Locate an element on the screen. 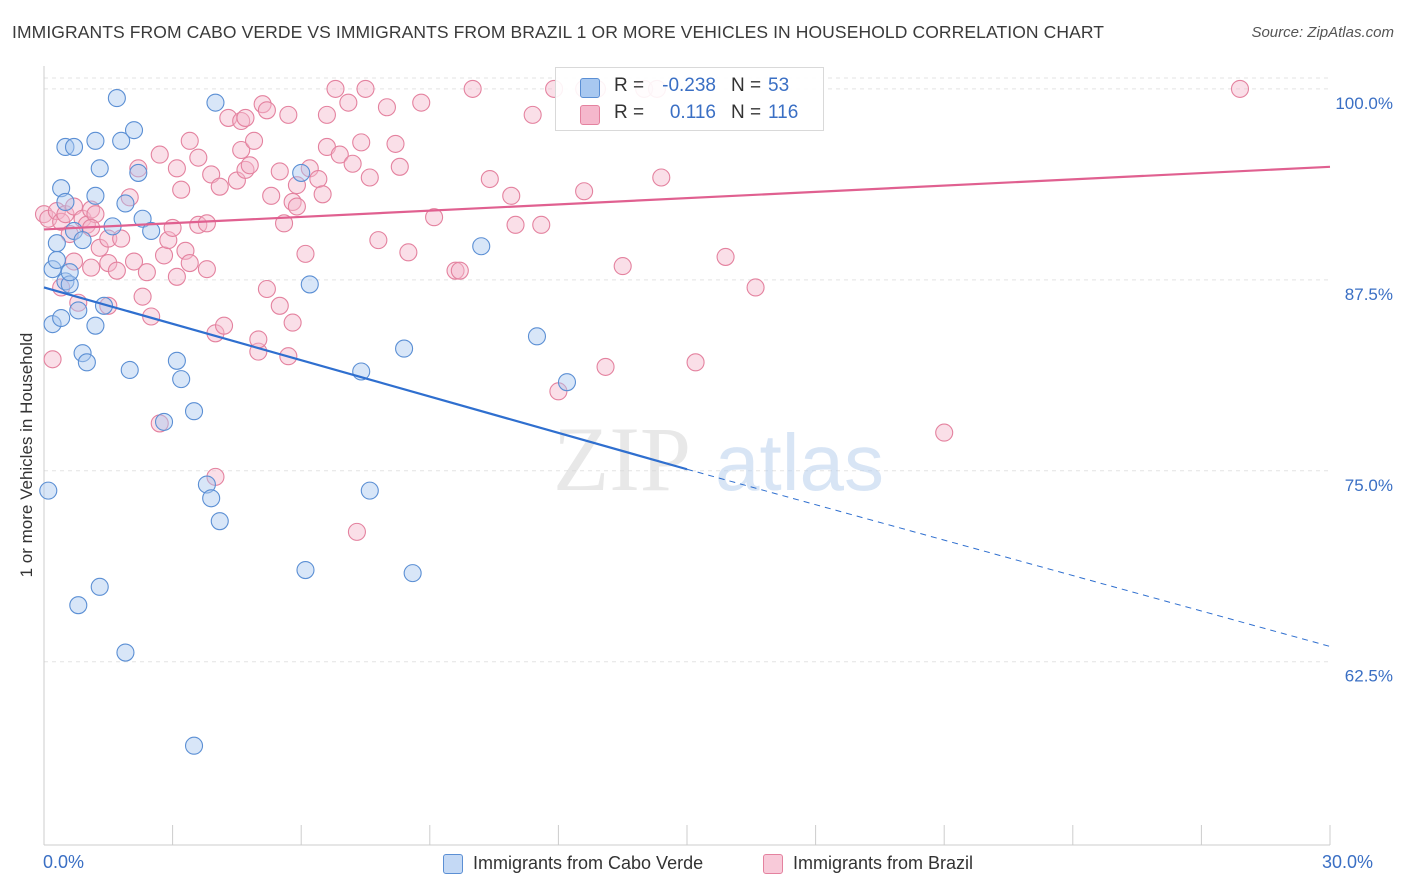  legend-label: Immigrants from Brazil is located at coordinates (883, 863).